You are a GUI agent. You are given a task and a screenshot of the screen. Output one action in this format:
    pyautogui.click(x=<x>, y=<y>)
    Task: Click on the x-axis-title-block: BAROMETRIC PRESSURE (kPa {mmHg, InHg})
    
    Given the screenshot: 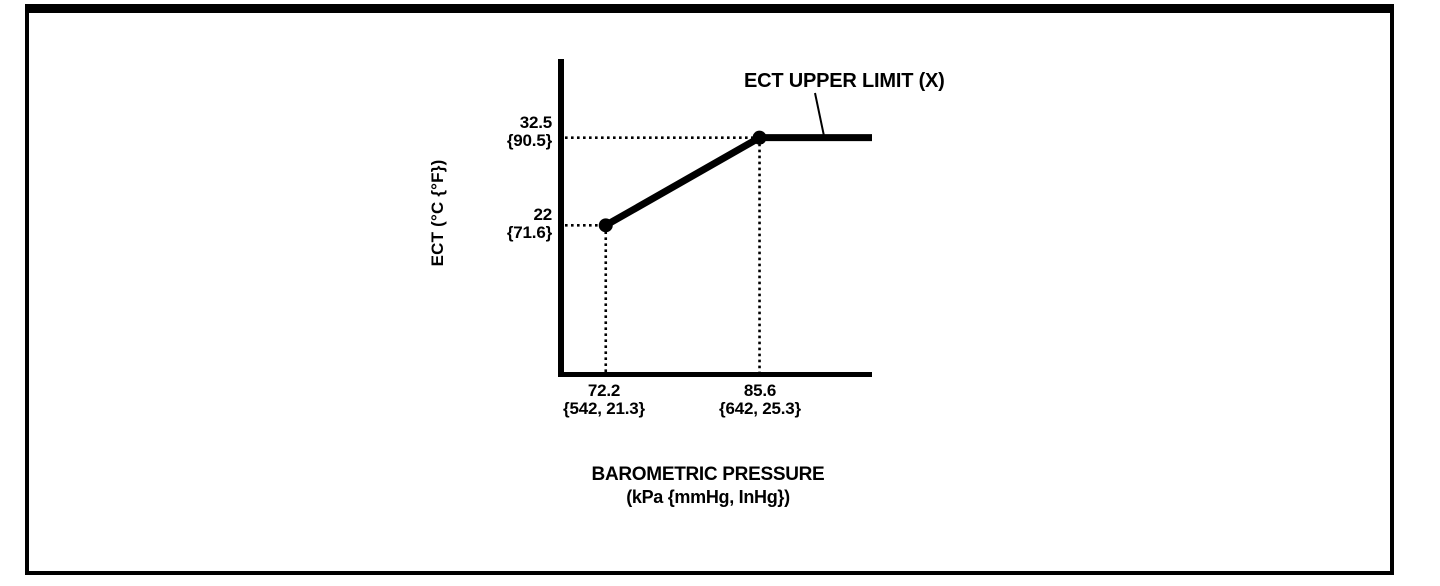 What is the action you would take?
    pyautogui.click(x=708, y=486)
    